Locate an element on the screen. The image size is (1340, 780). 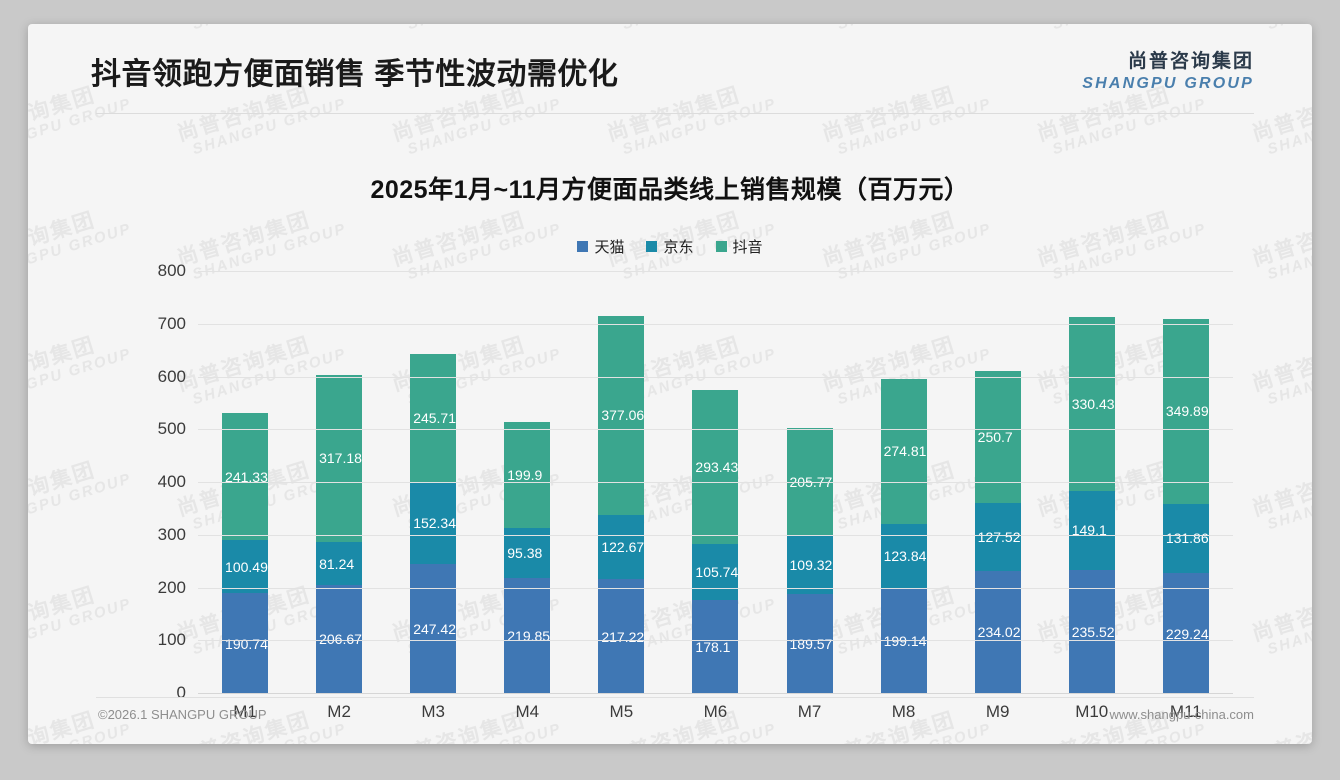
bar-segment-抖音: 330.43 is located at coordinates (1091, 404).